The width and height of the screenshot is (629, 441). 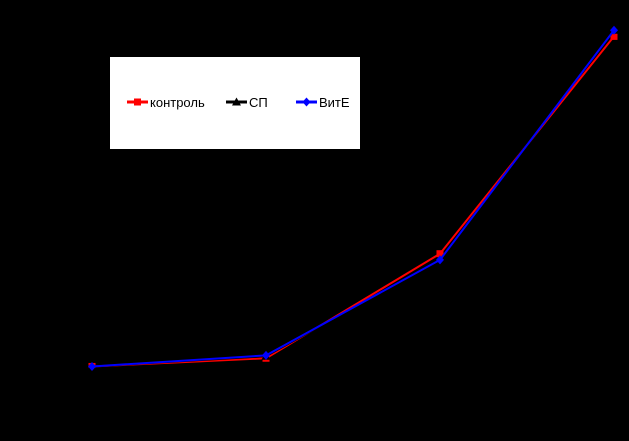 I want to click on legend-label: ВитЕ, so click(x=334, y=102).